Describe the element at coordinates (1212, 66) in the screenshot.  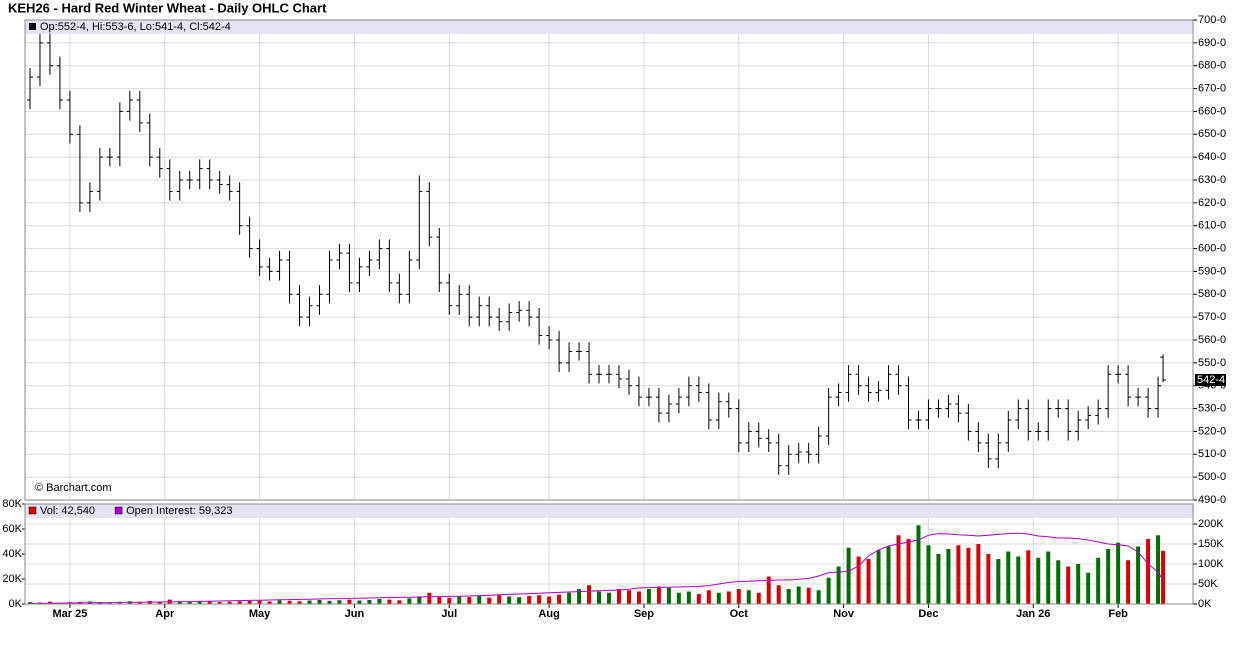
I see `y-tick-label: 680-0` at that location.